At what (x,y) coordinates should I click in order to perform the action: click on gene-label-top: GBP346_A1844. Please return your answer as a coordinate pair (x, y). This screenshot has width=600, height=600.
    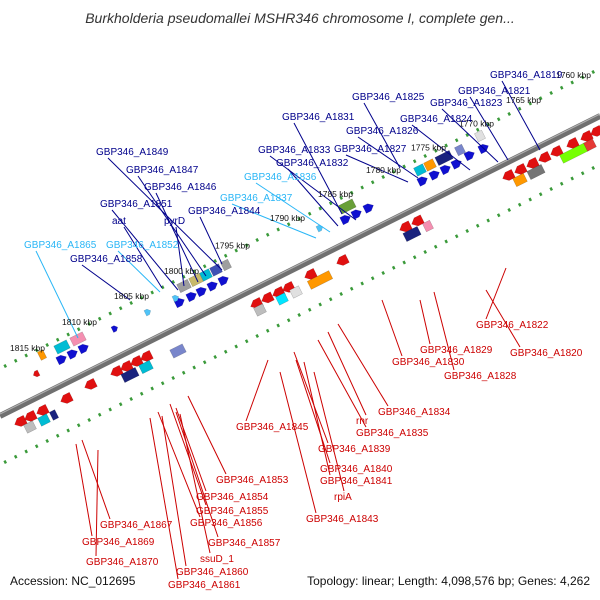
    Looking at the image, I should click on (224, 211).